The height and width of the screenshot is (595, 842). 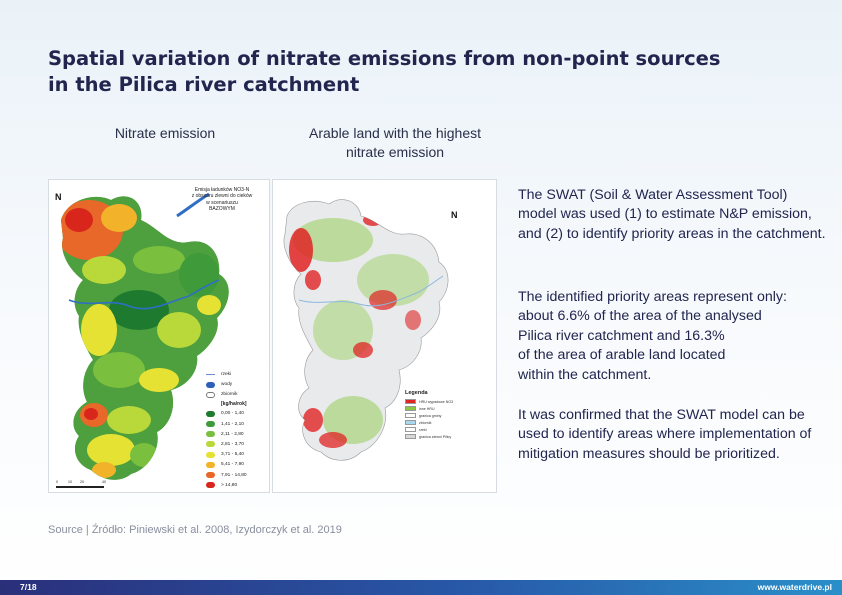 What do you see at coordinates (80, 487) in the screenshot?
I see `scale-bar-graphic` at bounding box center [80, 487].